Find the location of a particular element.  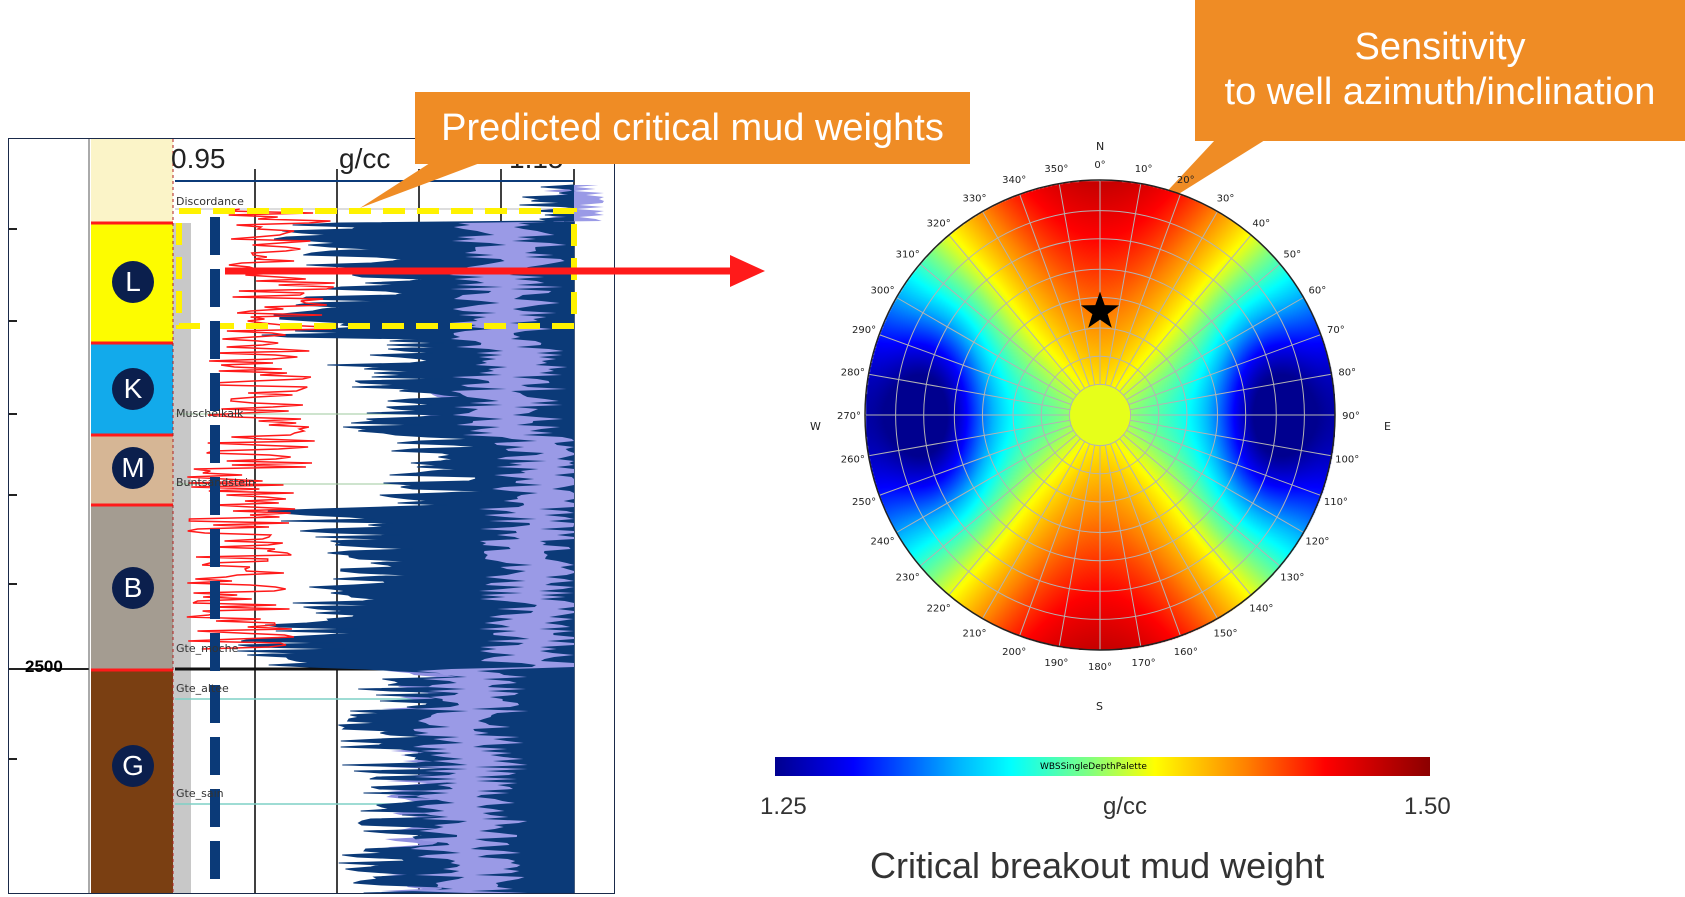

azimuth-label-350: 350° is located at coordinates (1056, 169).